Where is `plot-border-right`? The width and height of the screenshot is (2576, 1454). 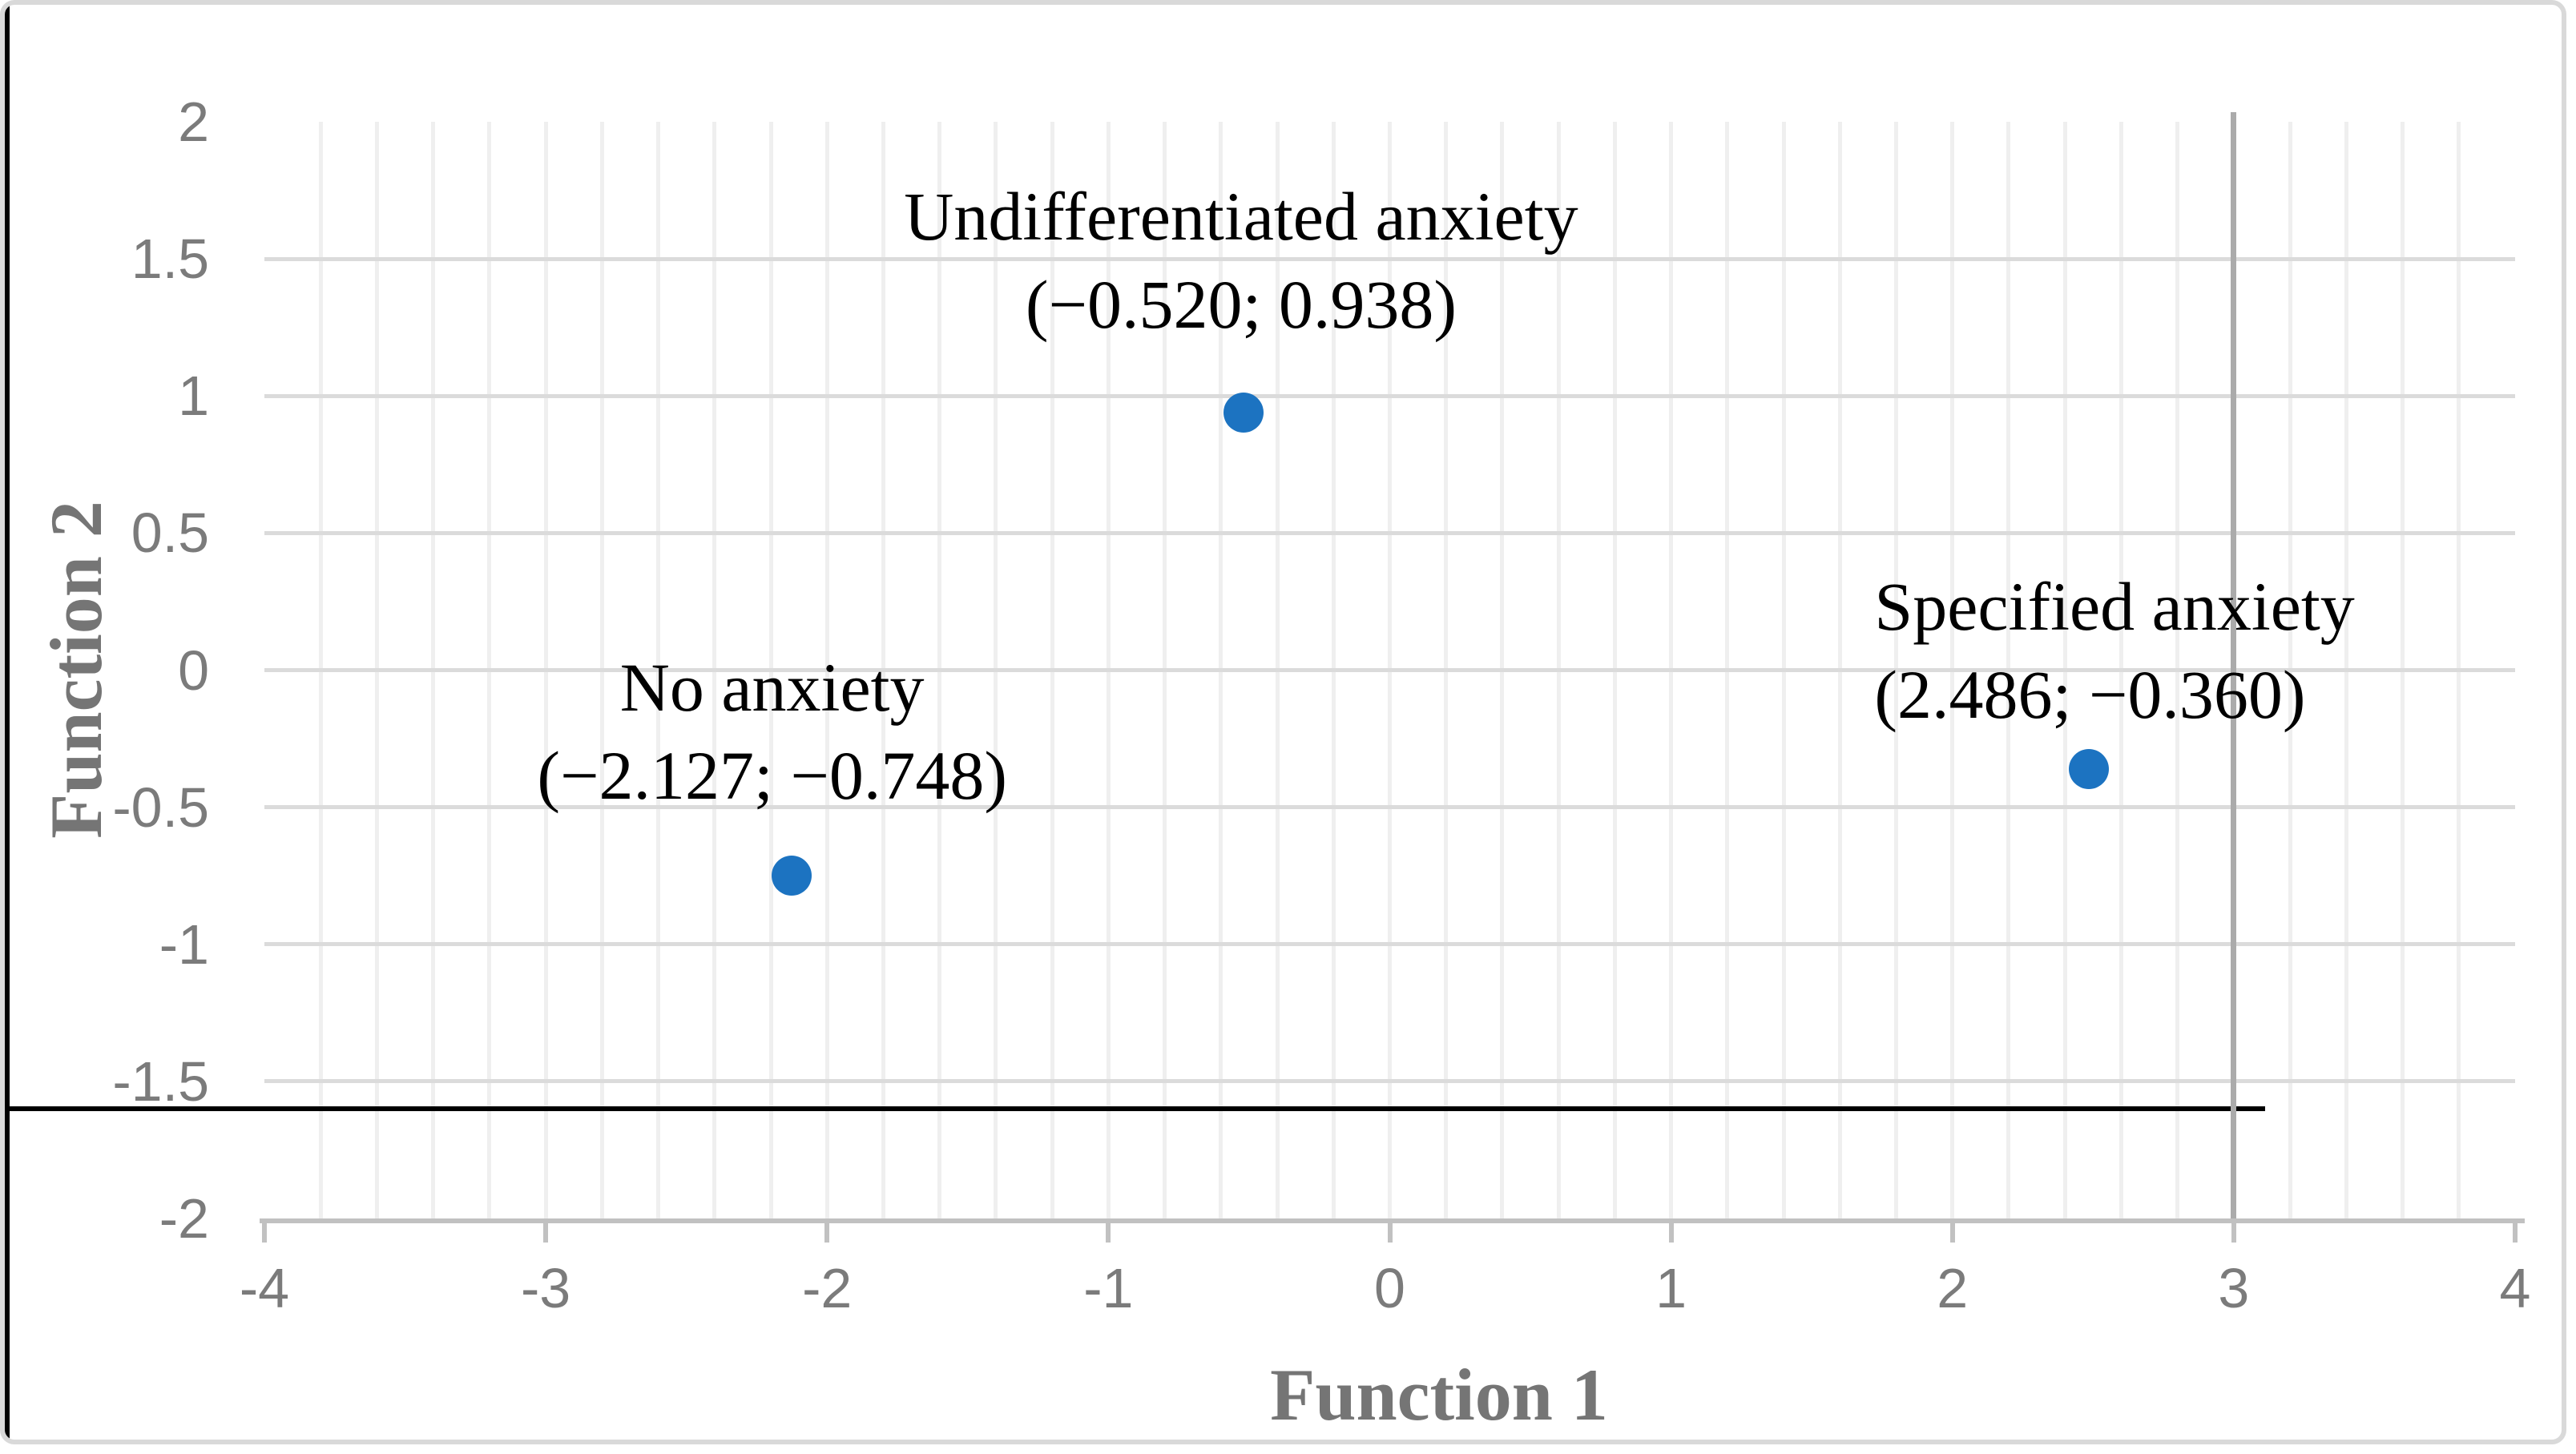 plot-border-right is located at coordinates (7, 1275).